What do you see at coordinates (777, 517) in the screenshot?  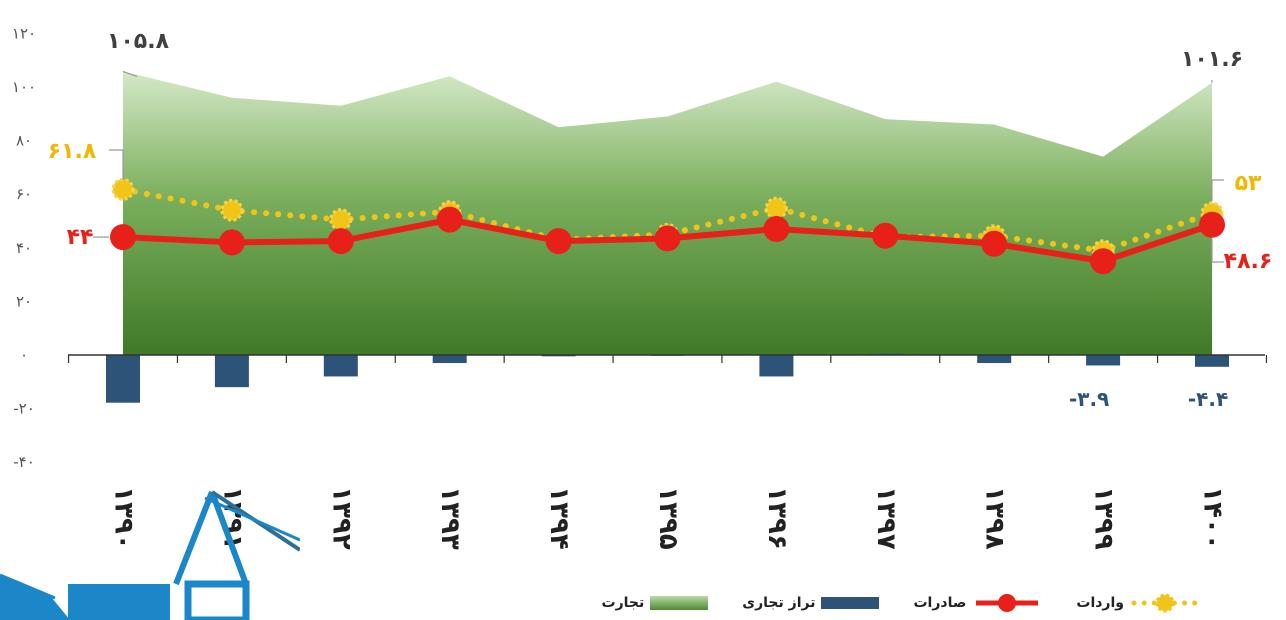 I see `x-tick-label: ۱۳۹۶` at bounding box center [777, 517].